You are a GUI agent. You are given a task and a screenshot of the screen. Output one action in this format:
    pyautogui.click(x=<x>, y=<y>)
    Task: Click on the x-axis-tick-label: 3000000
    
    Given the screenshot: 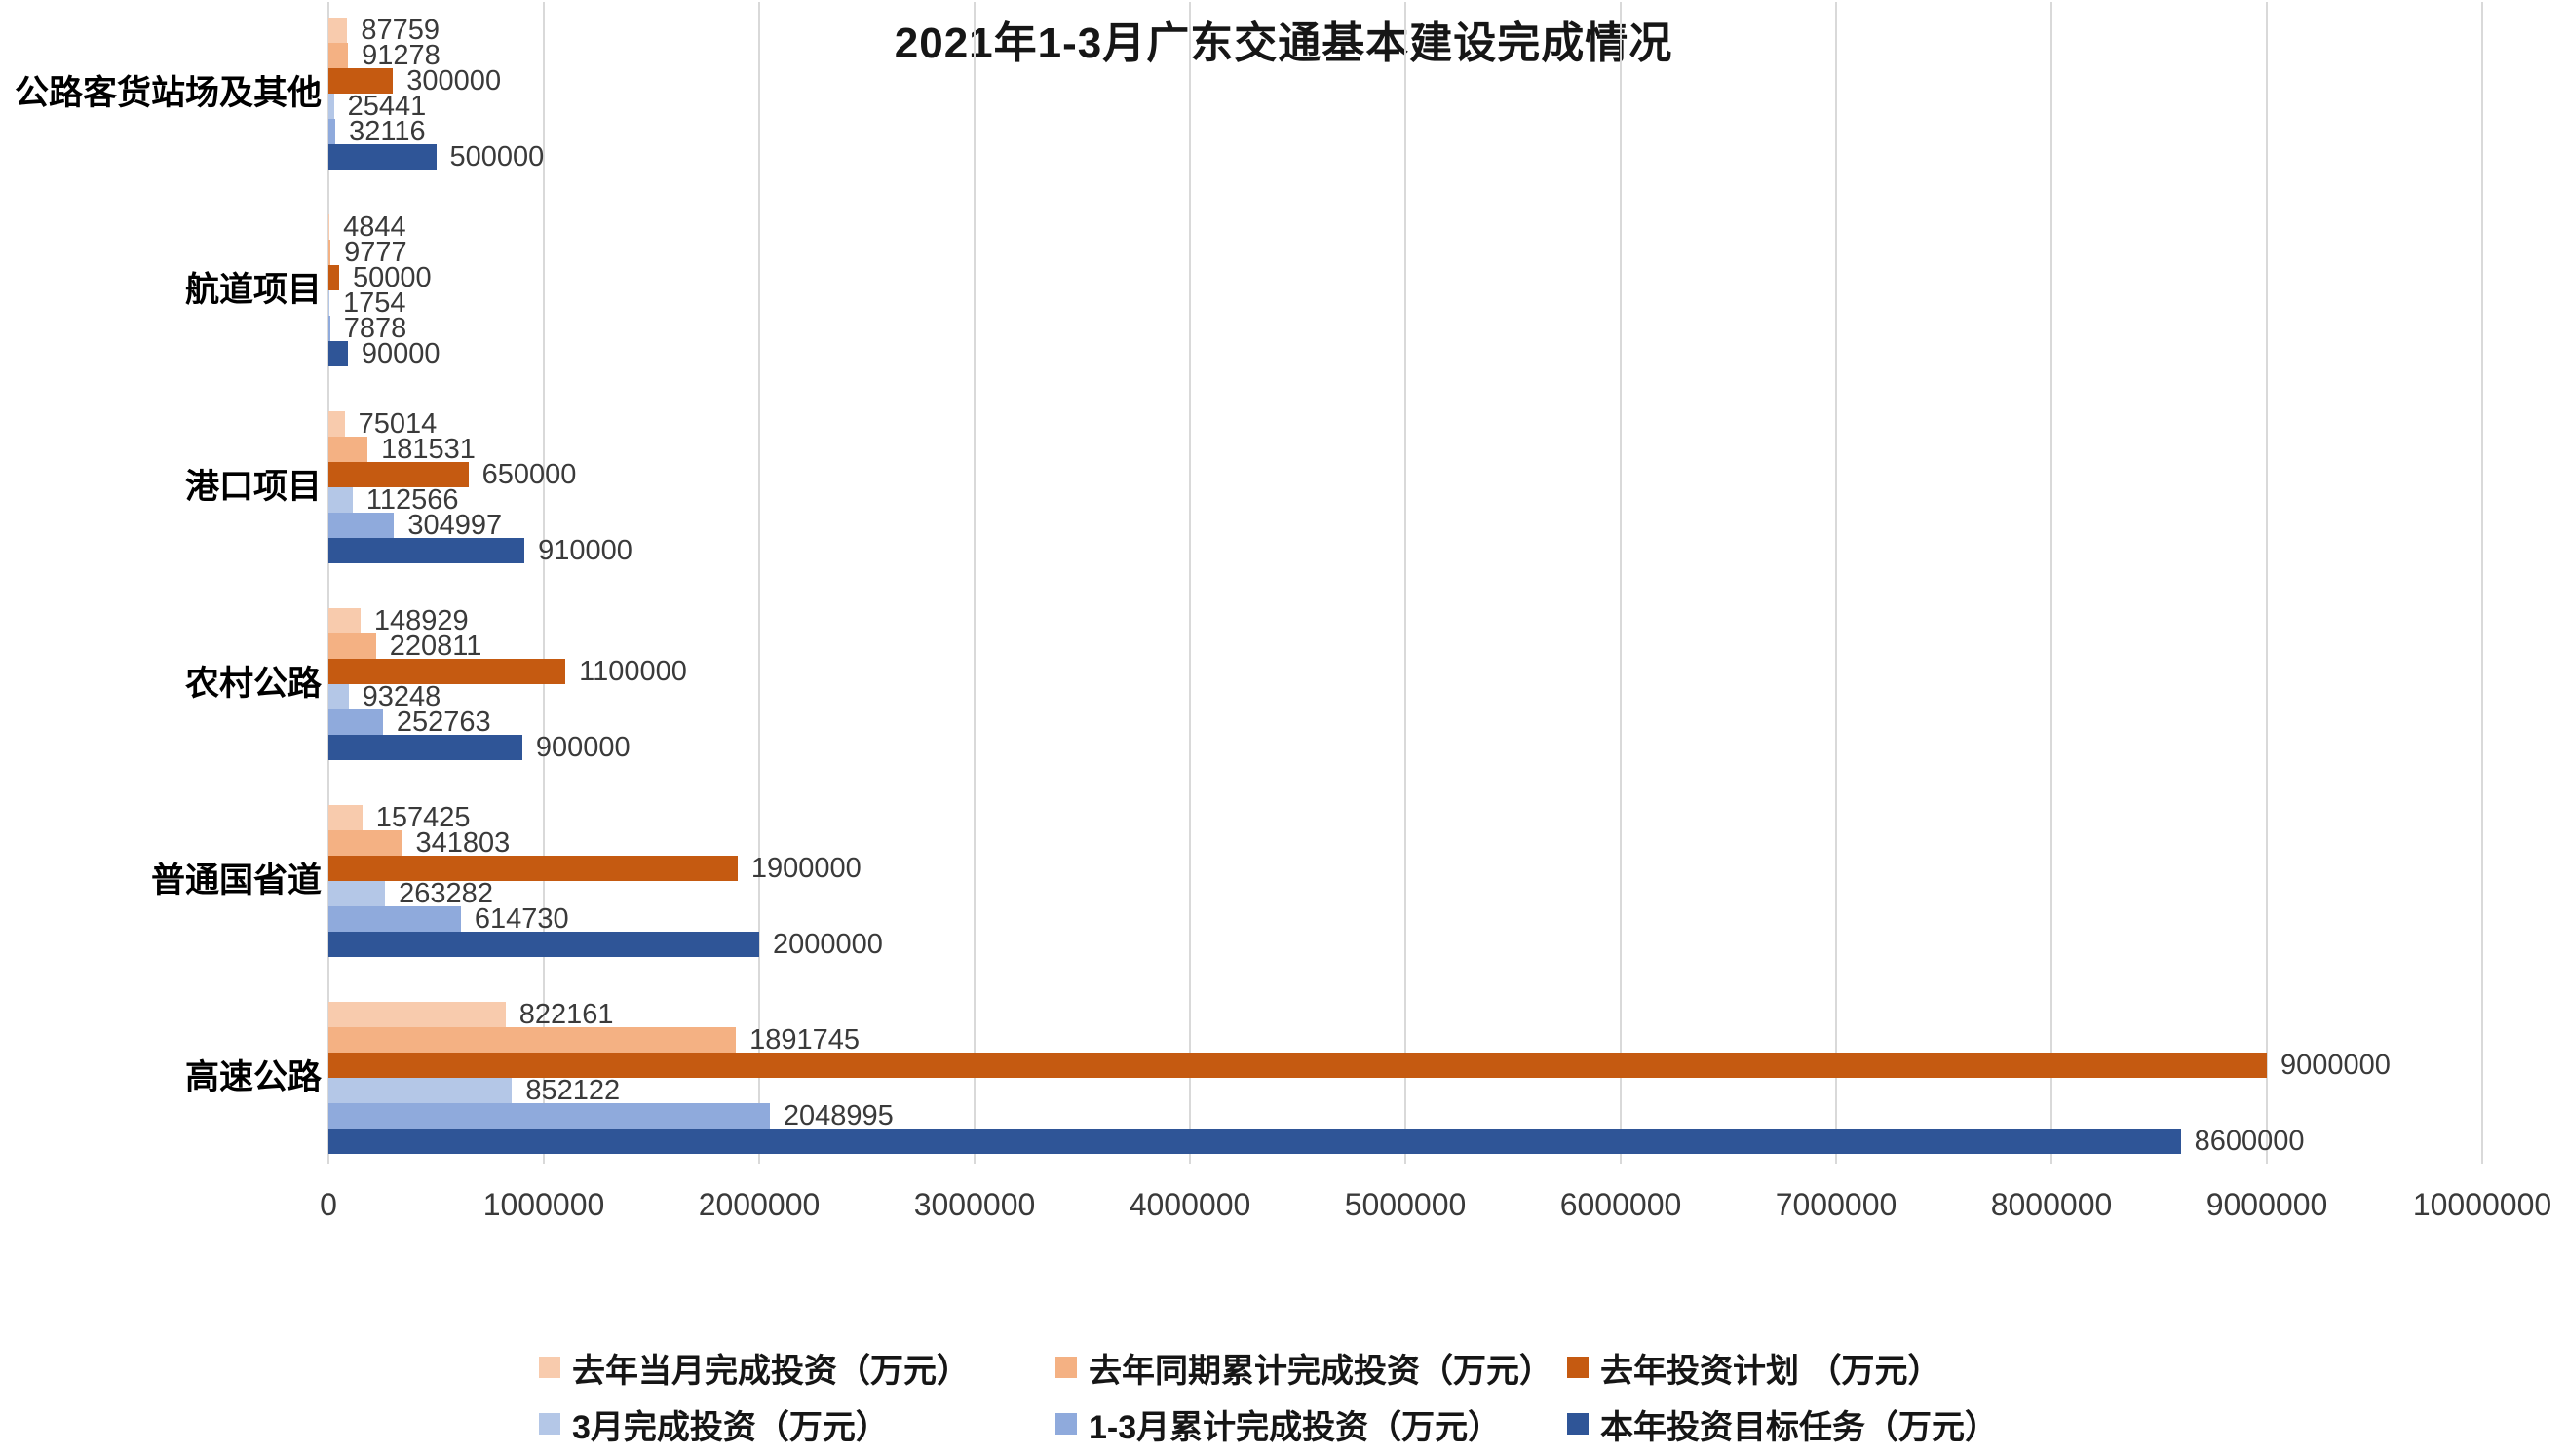 What is the action you would take?
    pyautogui.click(x=974, y=1204)
    